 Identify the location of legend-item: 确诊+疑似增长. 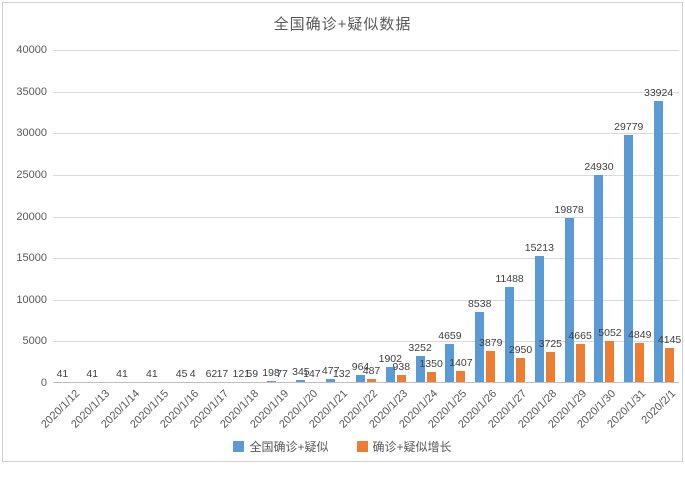
(404, 446).